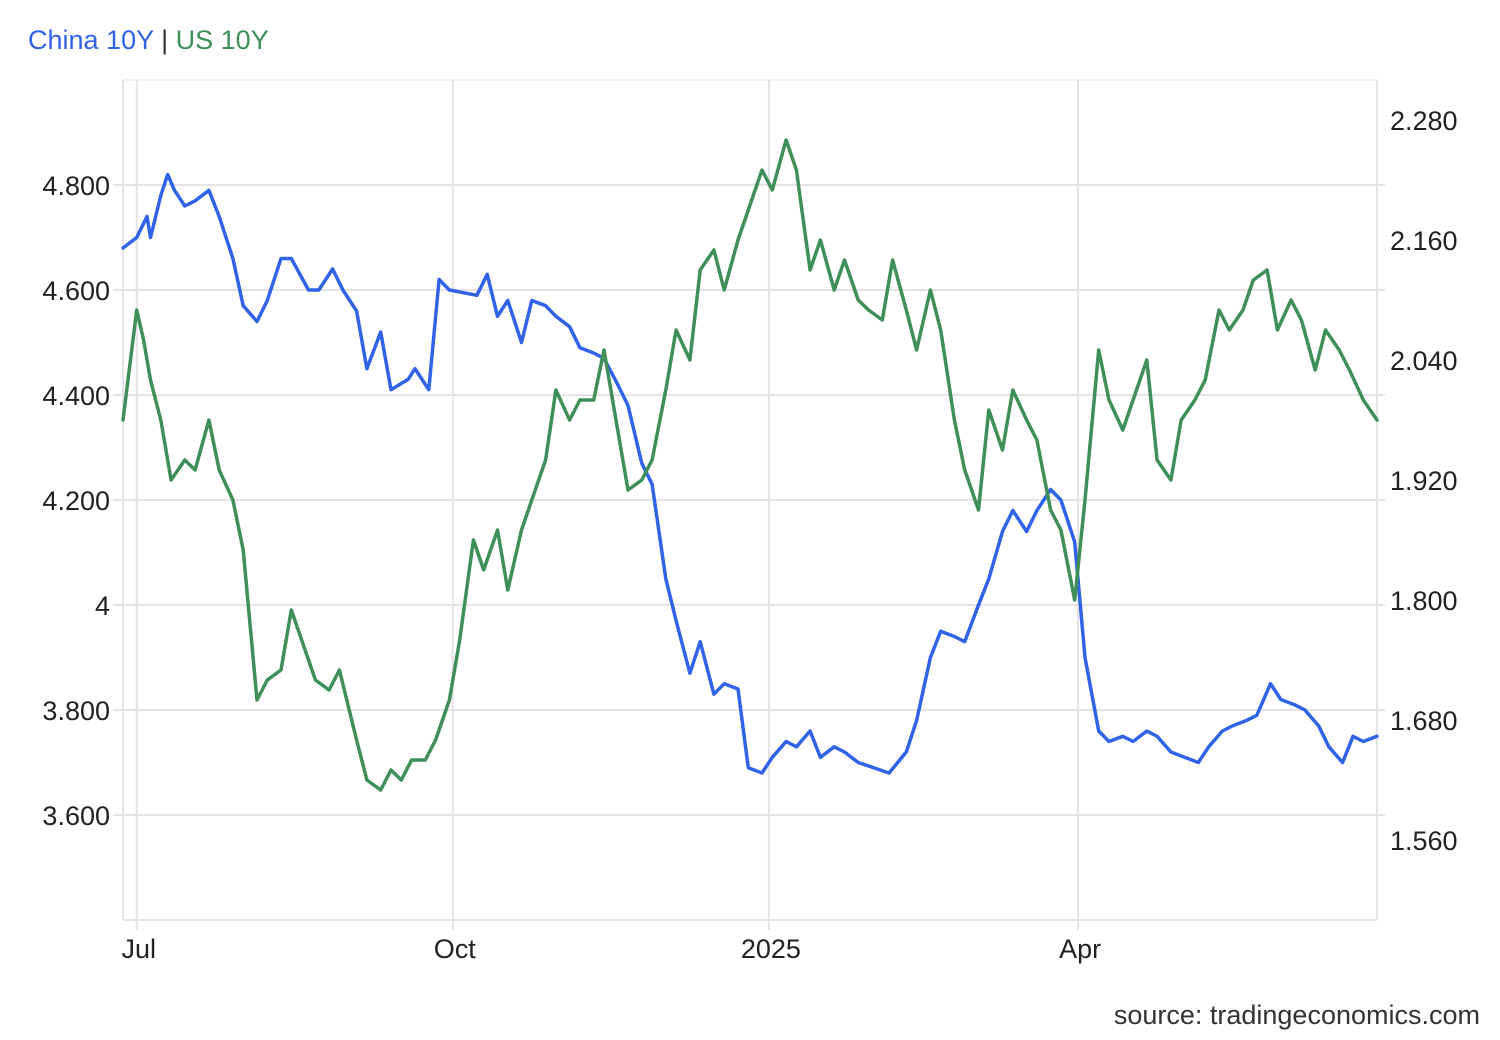 Image resolution: width=1500 pixels, height=1040 pixels. Describe the element at coordinates (76, 186) in the screenshot. I see `left-axis-tick-label: 4.800` at that location.